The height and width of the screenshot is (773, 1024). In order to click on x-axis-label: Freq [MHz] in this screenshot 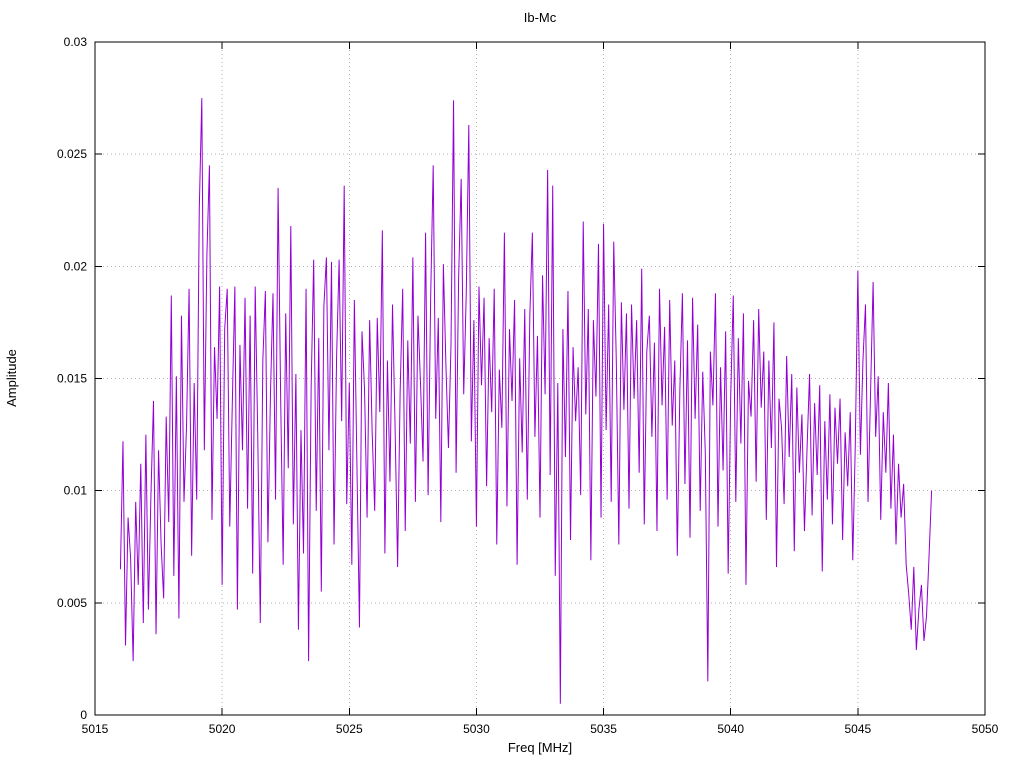, I will do `click(540, 747)`.